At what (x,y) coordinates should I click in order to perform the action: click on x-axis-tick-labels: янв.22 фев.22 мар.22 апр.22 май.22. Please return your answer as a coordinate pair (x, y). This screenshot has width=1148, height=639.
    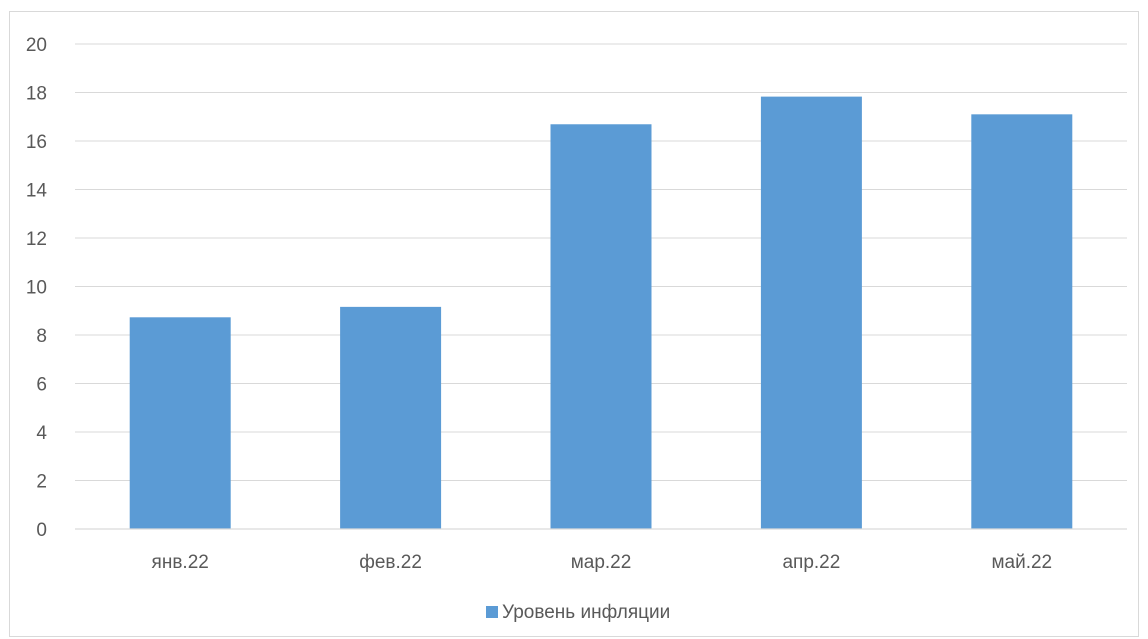
    Looking at the image, I should click on (602, 562).